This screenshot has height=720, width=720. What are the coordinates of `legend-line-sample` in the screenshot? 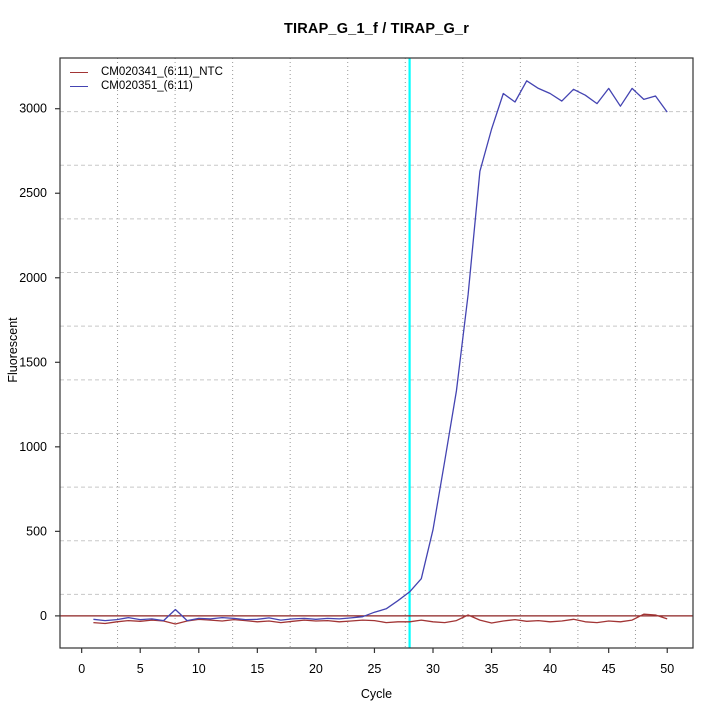 It's located at (79, 86).